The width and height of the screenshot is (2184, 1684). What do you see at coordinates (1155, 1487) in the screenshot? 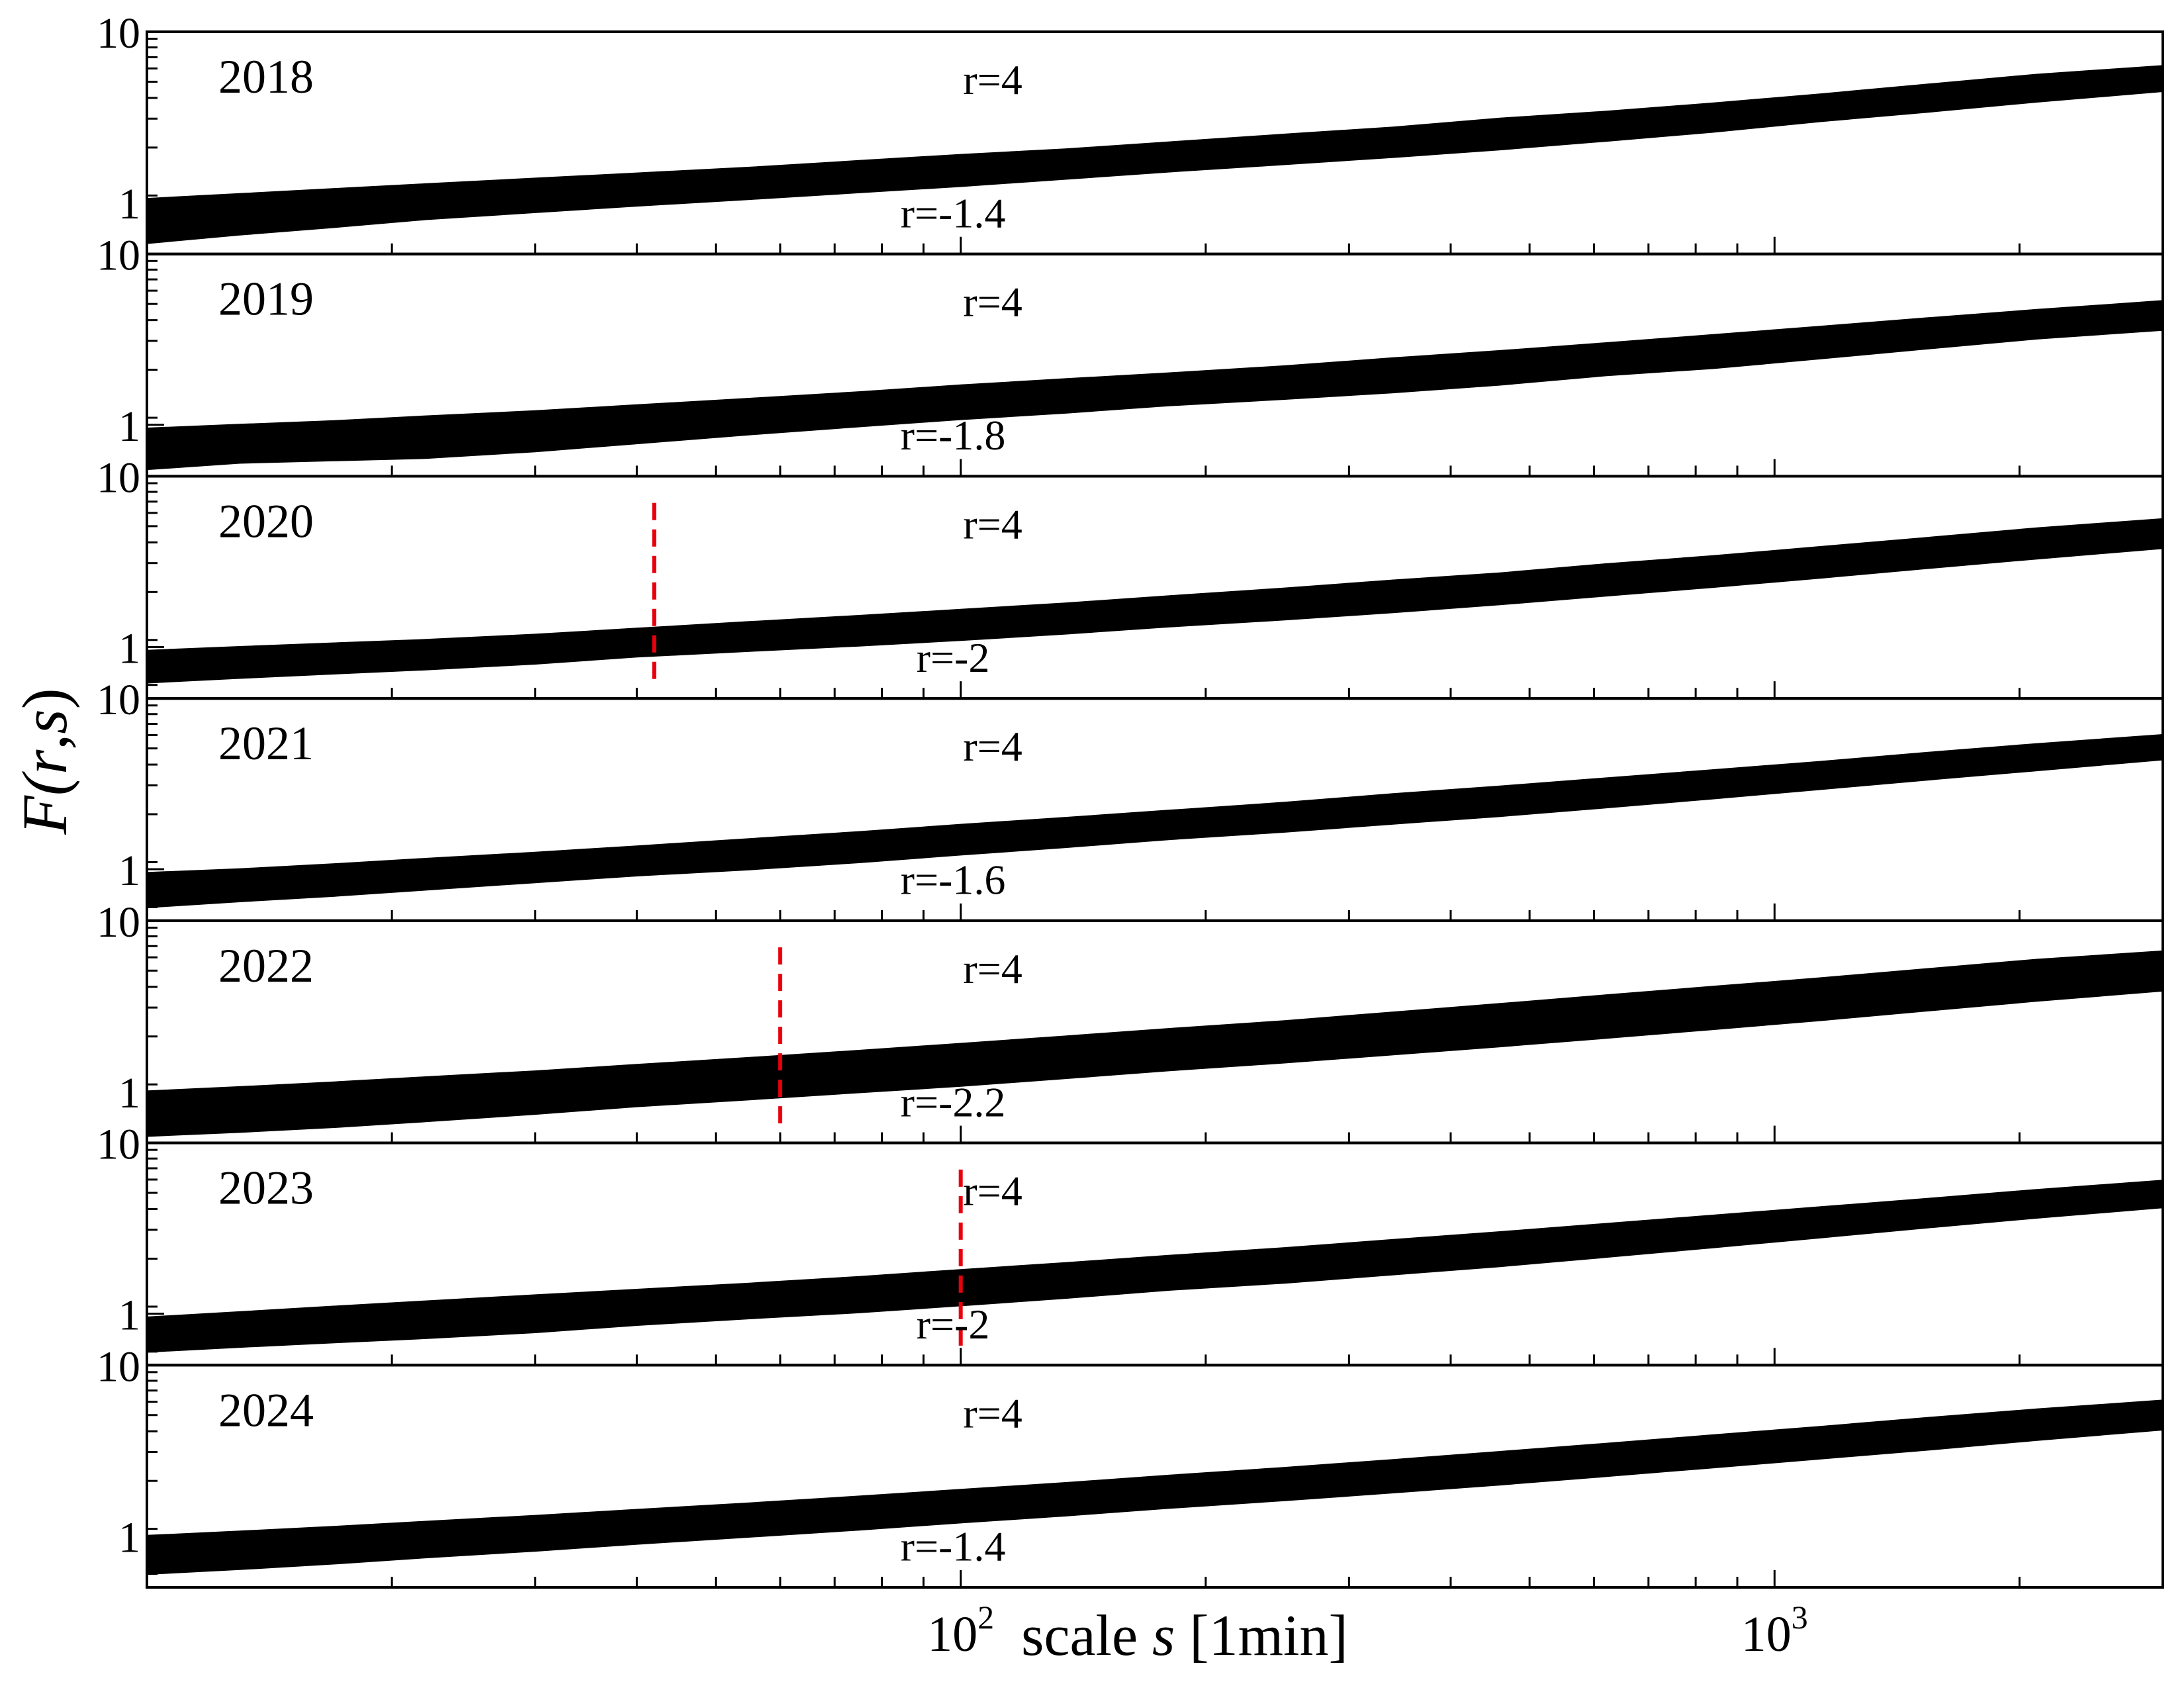
I see `curve-band-2024` at bounding box center [1155, 1487].